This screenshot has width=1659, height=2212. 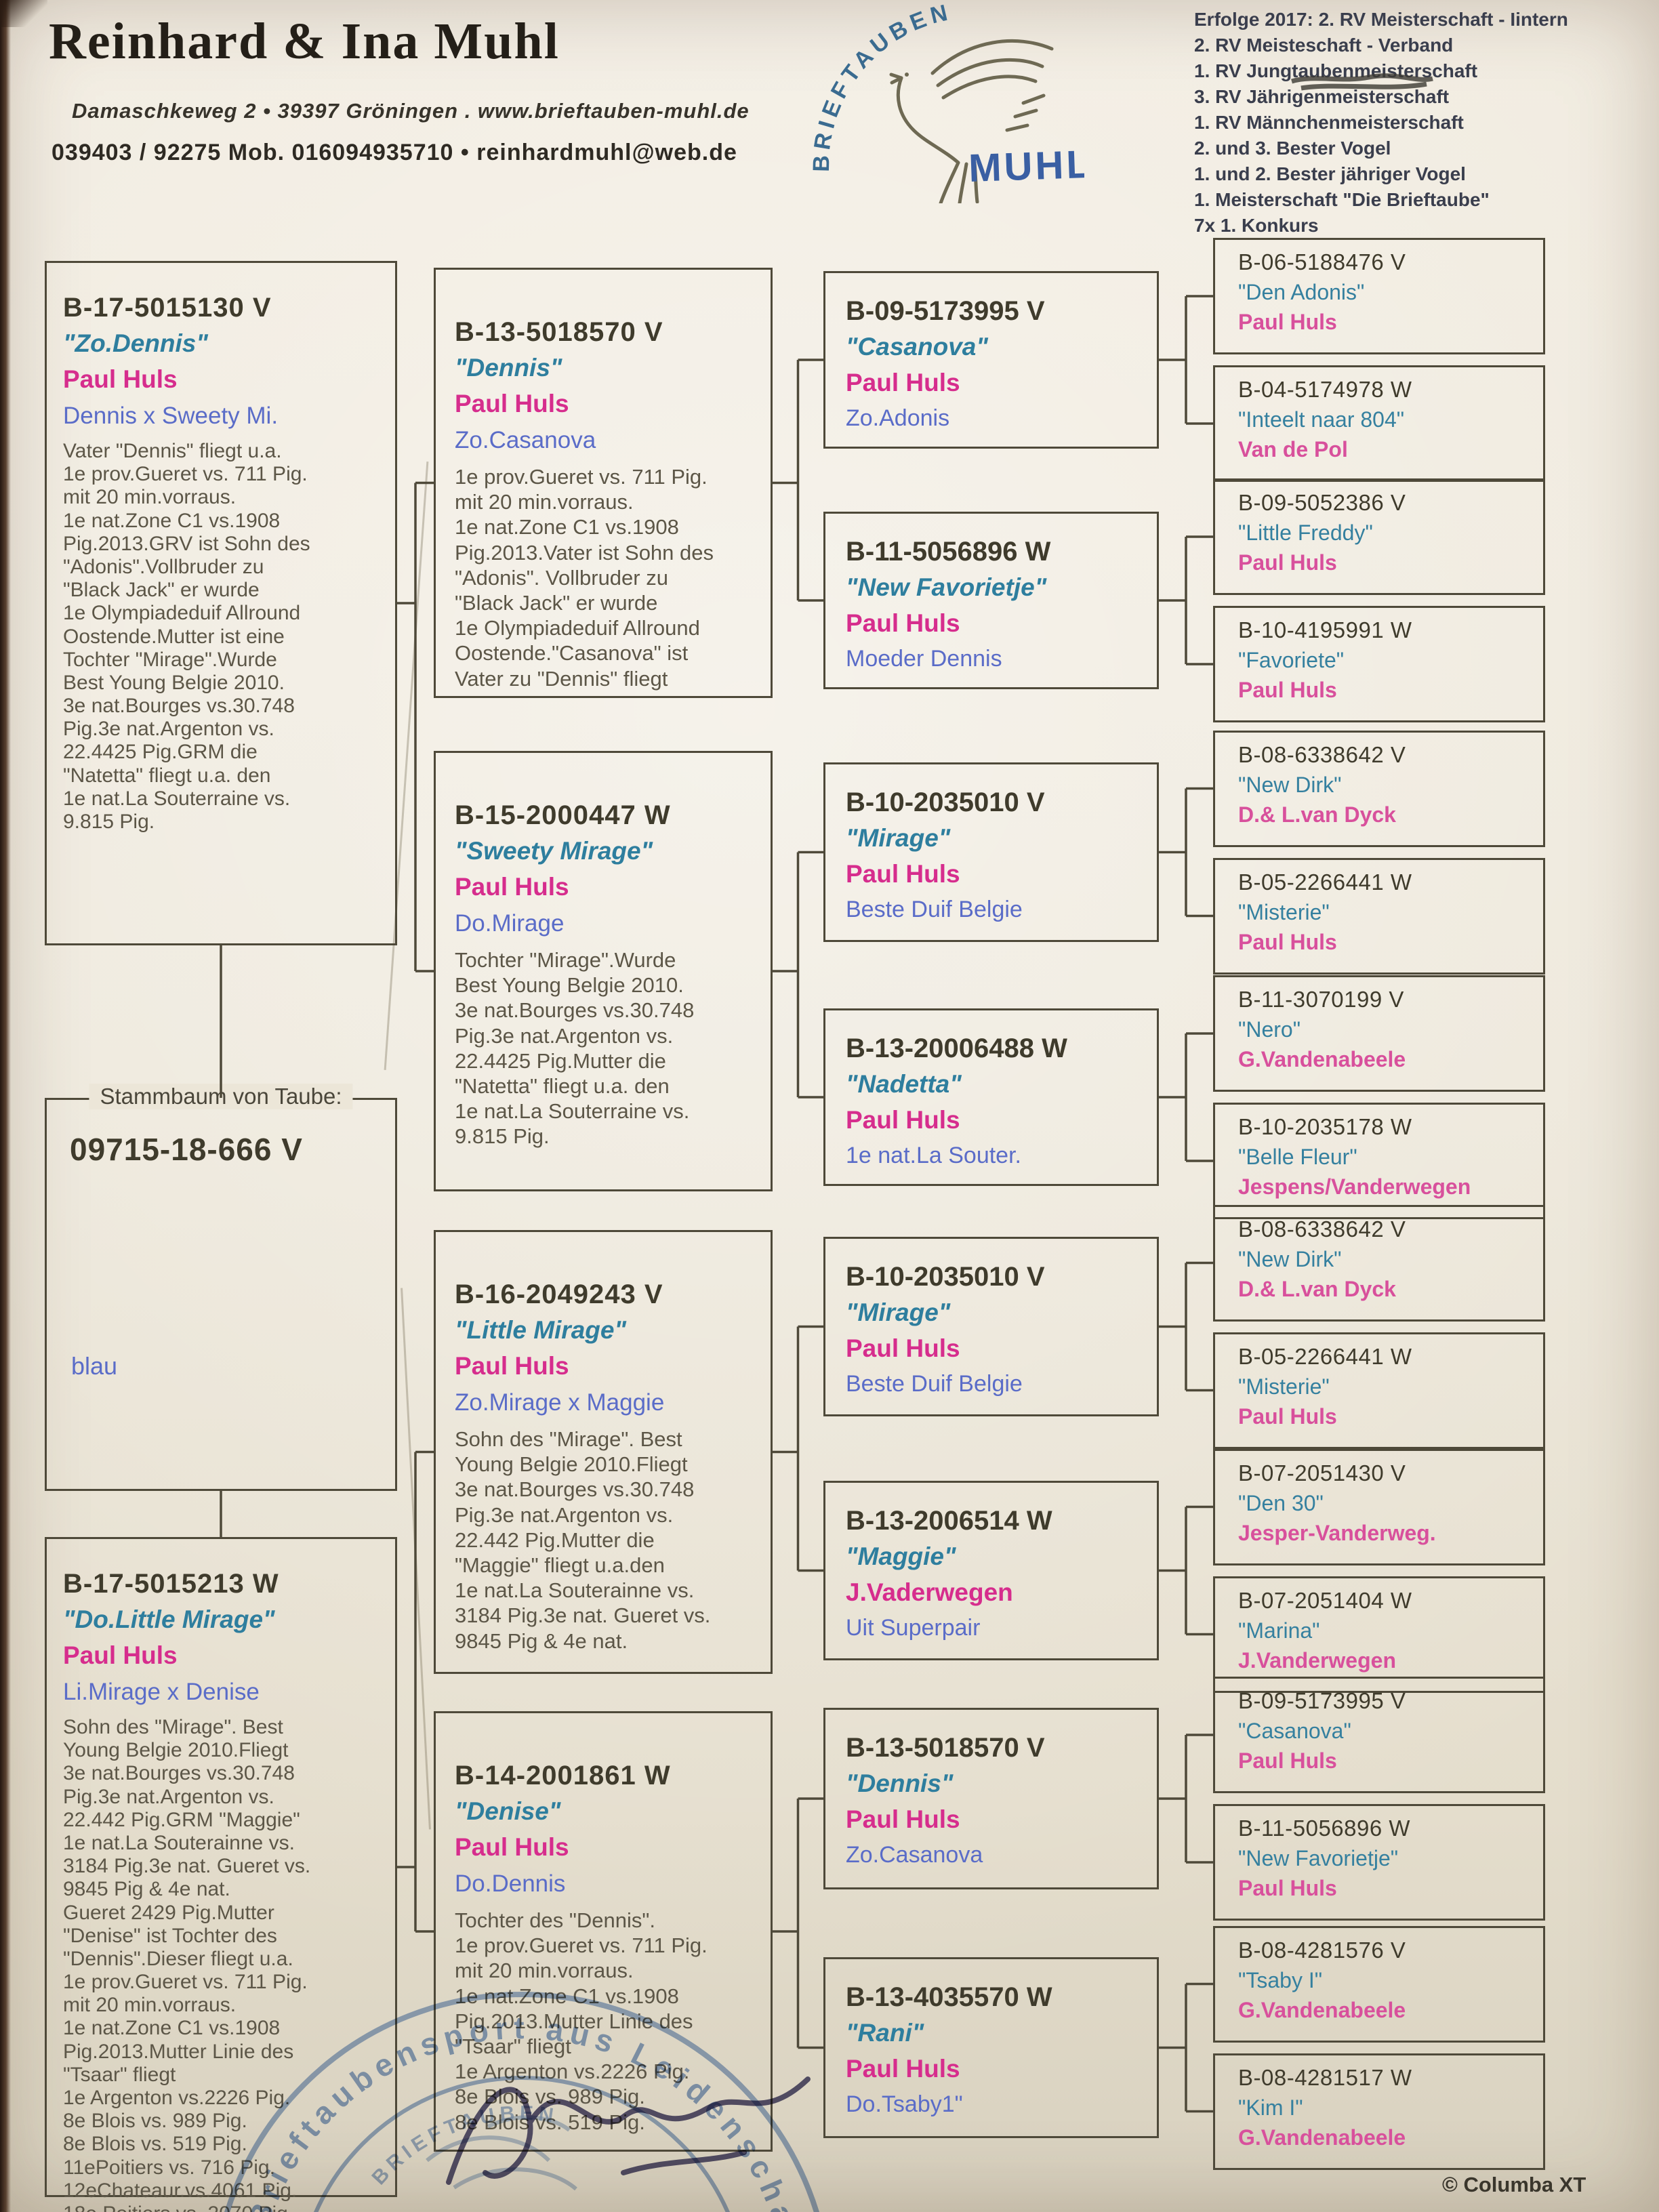 I want to click on paper-crease, so click(x=416, y=1559).